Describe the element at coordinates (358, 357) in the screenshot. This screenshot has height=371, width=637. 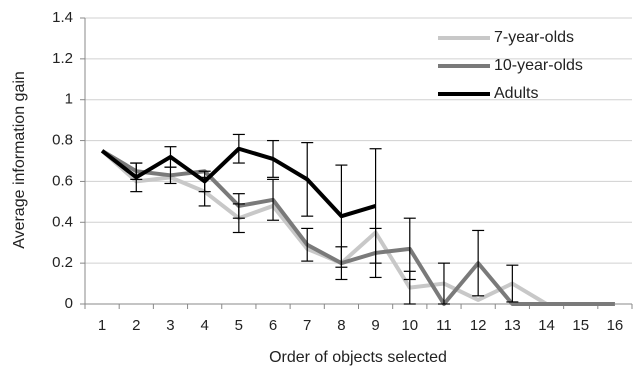
I see `x-axis-label: Order of objects selected` at that location.